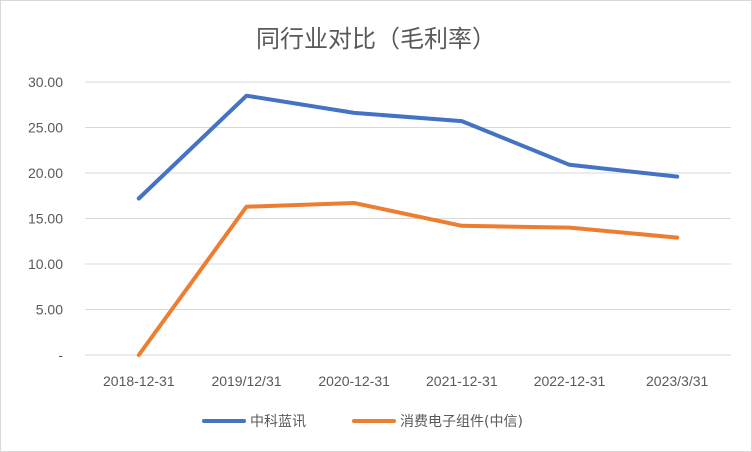  Describe the element at coordinates (278, 422) in the screenshot. I see `legend-label-0: 中科蓝讯` at that location.